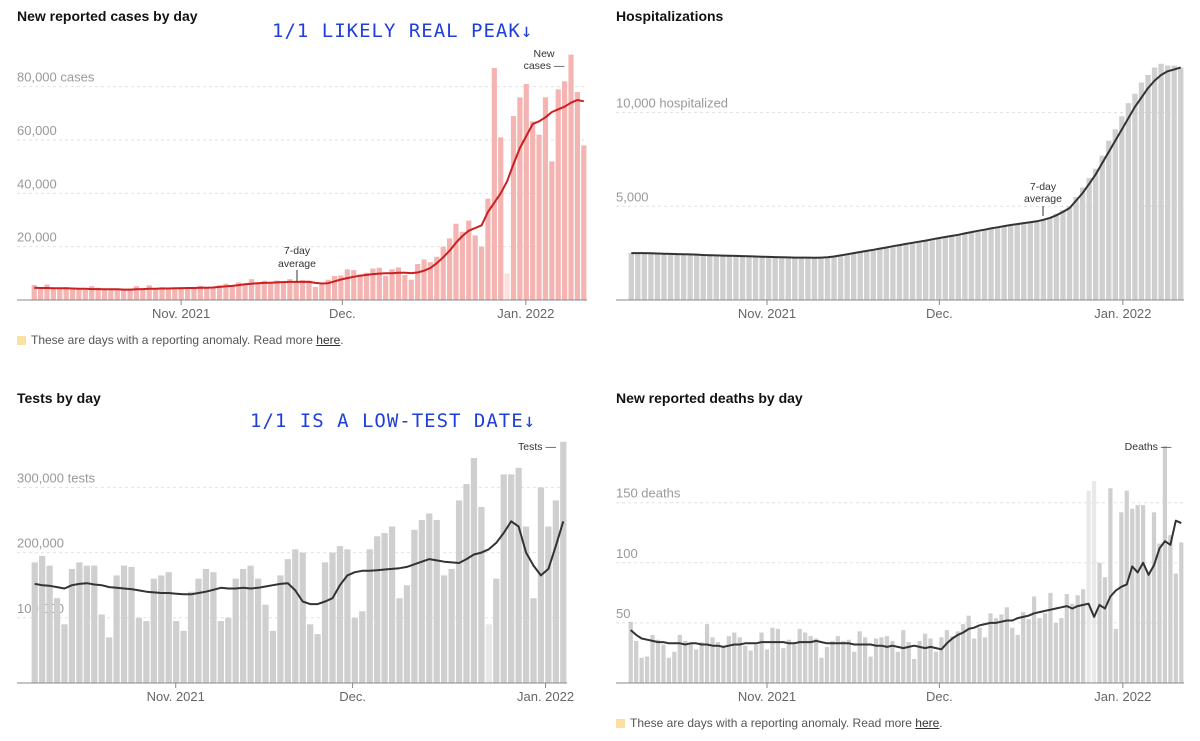  I want to click on cases-anomaly-link: here, so click(328, 340).